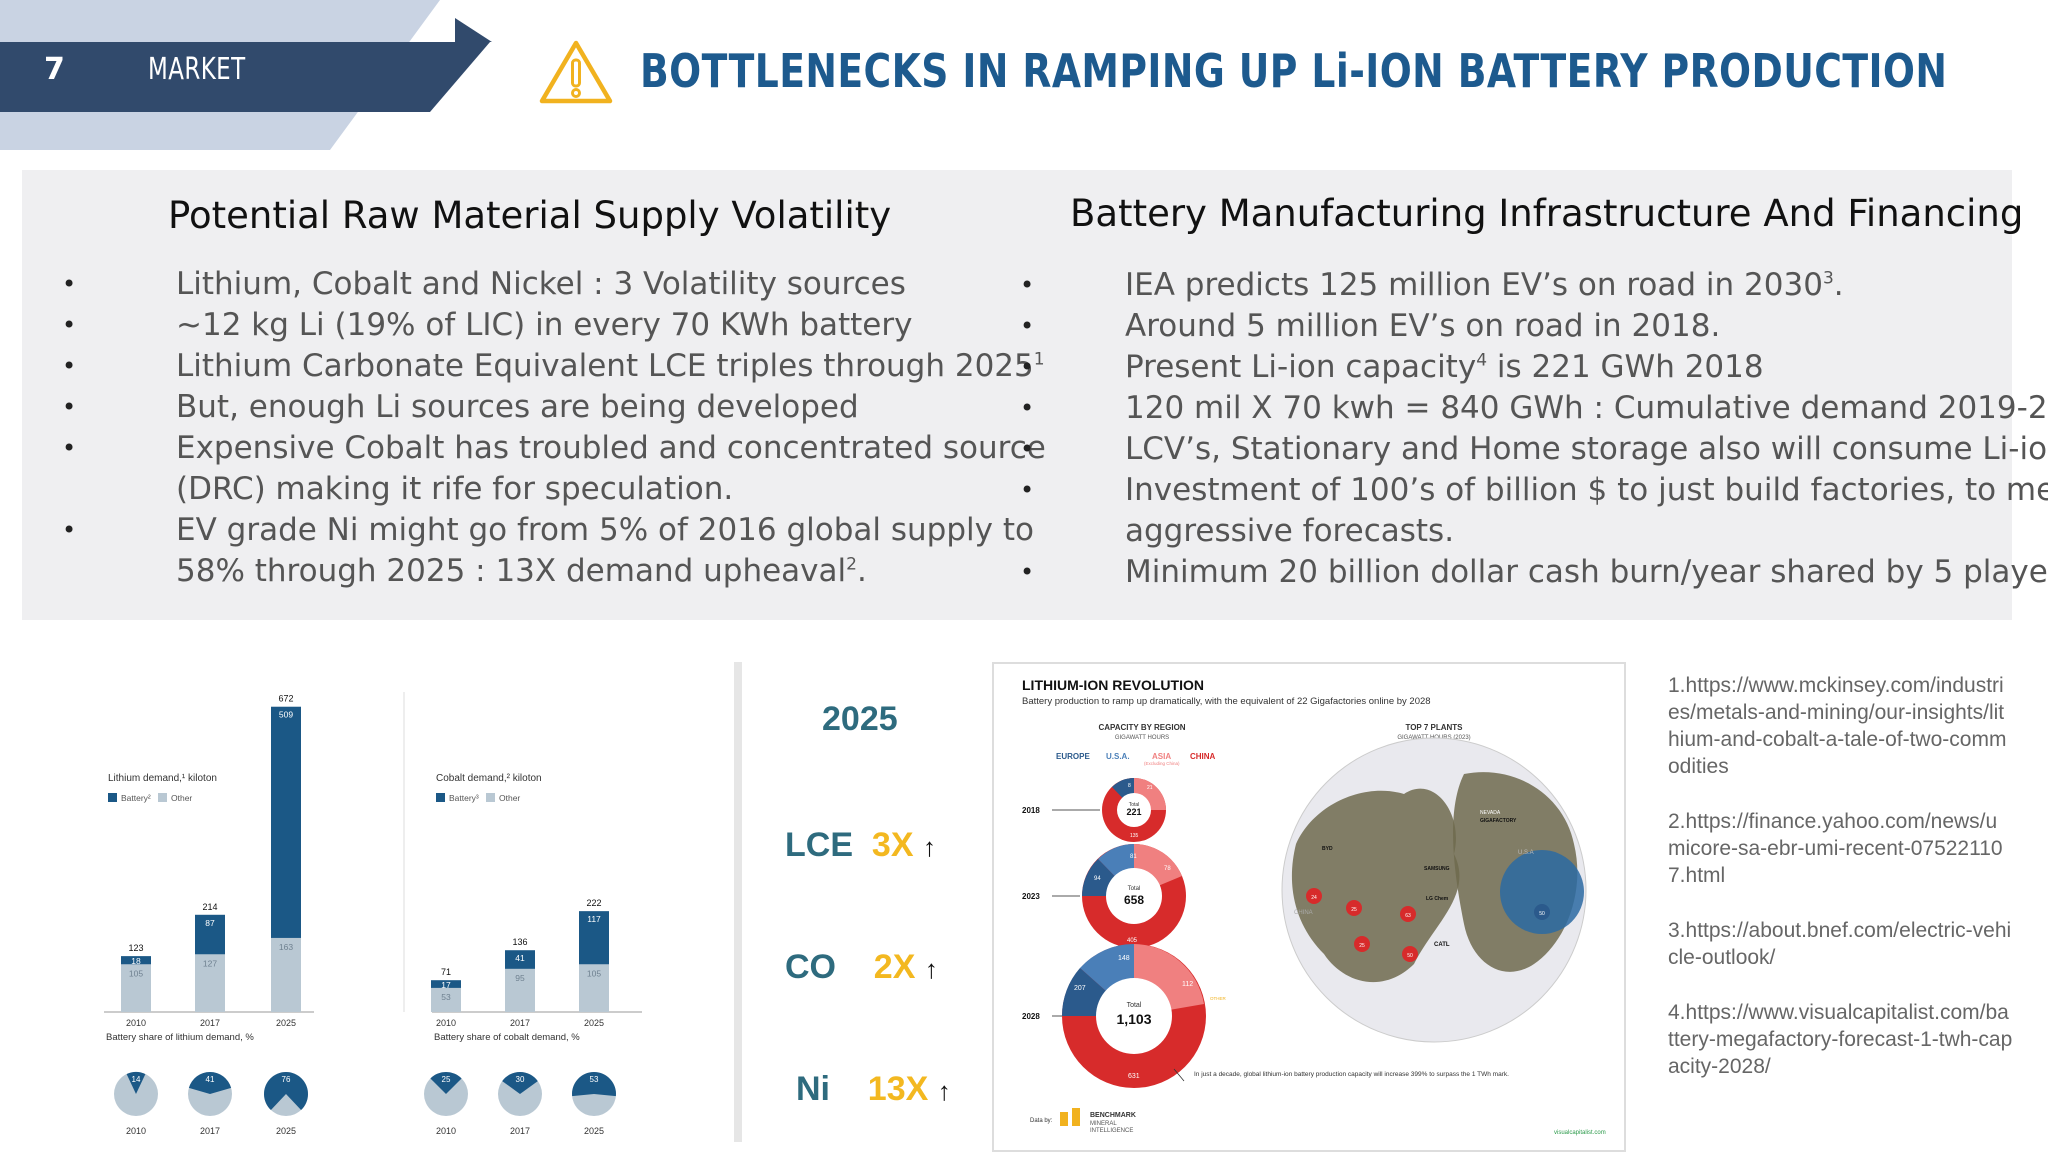  What do you see at coordinates (1041, 1121) in the screenshot?
I see `data-by: Data by:` at bounding box center [1041, 1121].